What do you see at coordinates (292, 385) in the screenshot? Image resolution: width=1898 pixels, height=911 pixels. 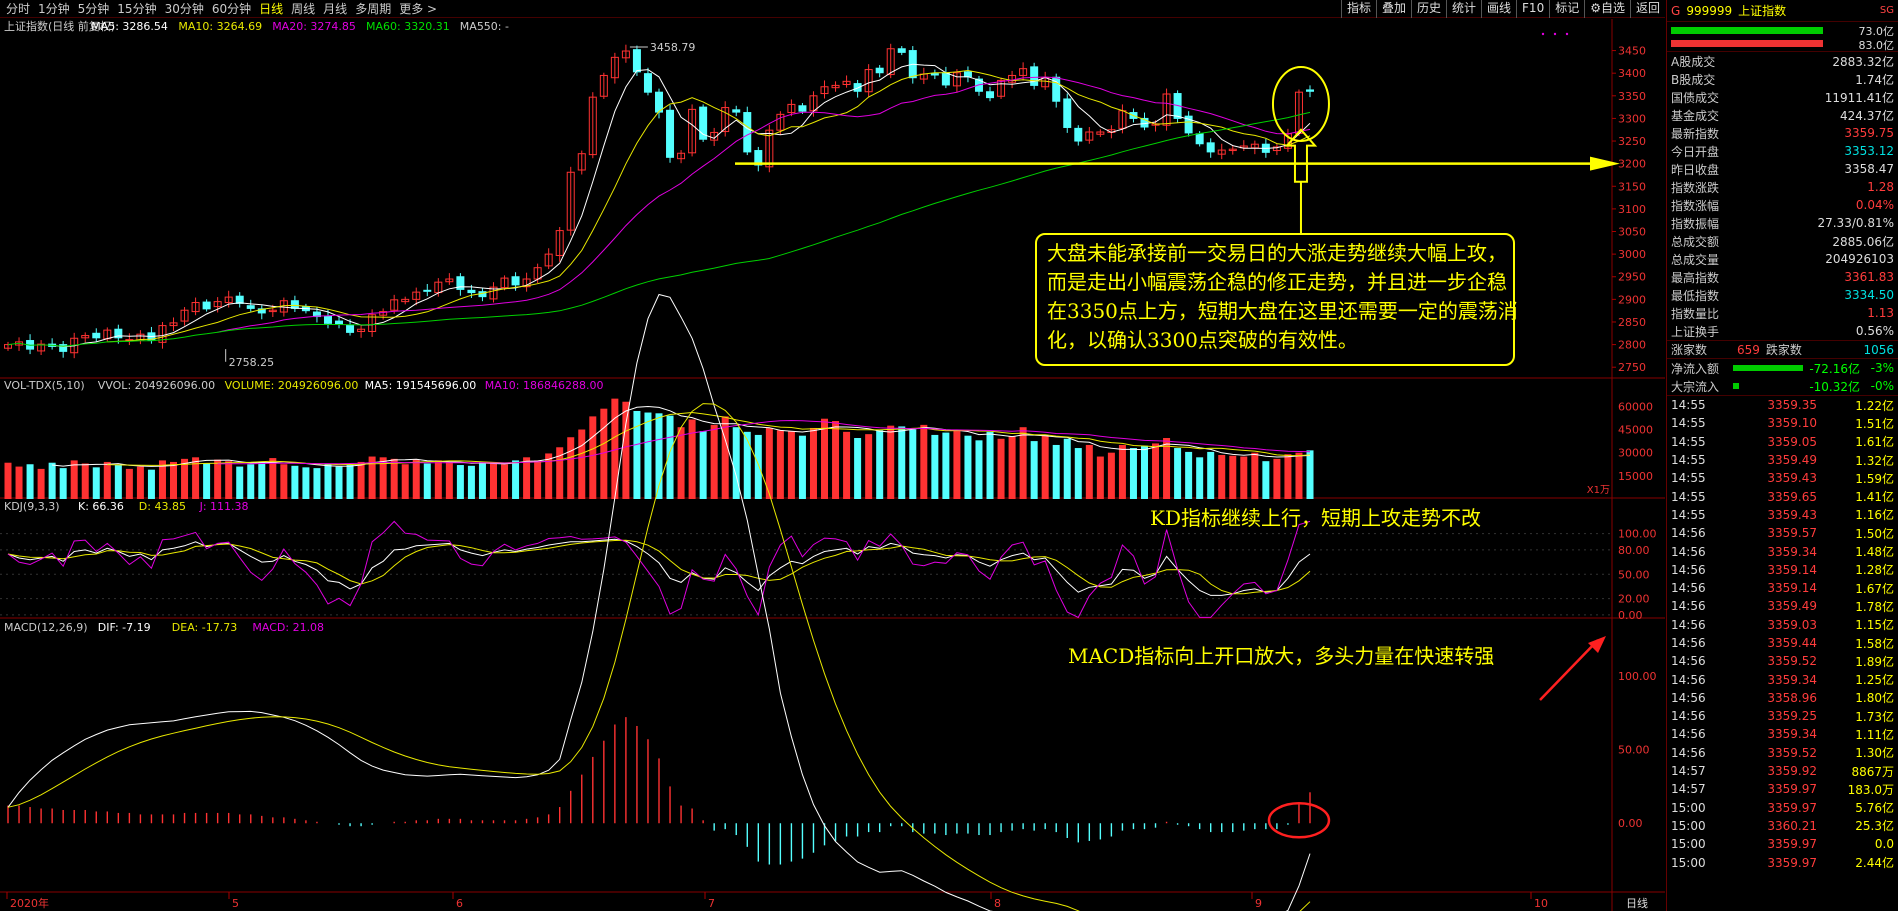 I see `volume-legend: VOLUME: 204926096.00` at bounding box center [292, 385].